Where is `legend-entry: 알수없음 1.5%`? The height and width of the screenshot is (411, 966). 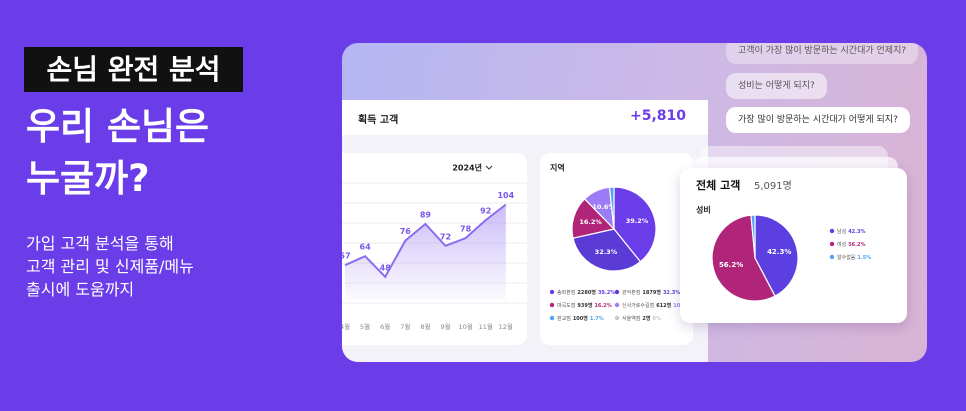 legend-entry: 알수없음 1.5% is located at coordinates (854, 257).